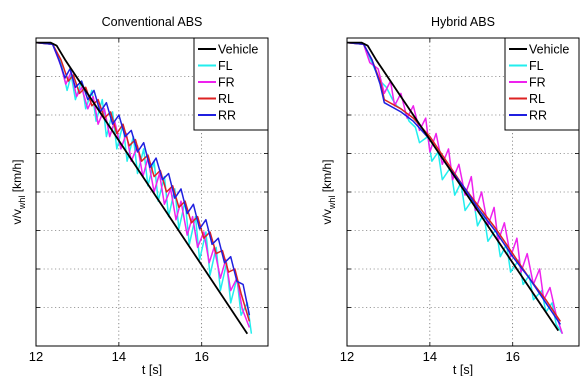  Describe the element at coordinates (463, 22) in the screenshot. I see `chart-title: Hybrid ABS` at that location.